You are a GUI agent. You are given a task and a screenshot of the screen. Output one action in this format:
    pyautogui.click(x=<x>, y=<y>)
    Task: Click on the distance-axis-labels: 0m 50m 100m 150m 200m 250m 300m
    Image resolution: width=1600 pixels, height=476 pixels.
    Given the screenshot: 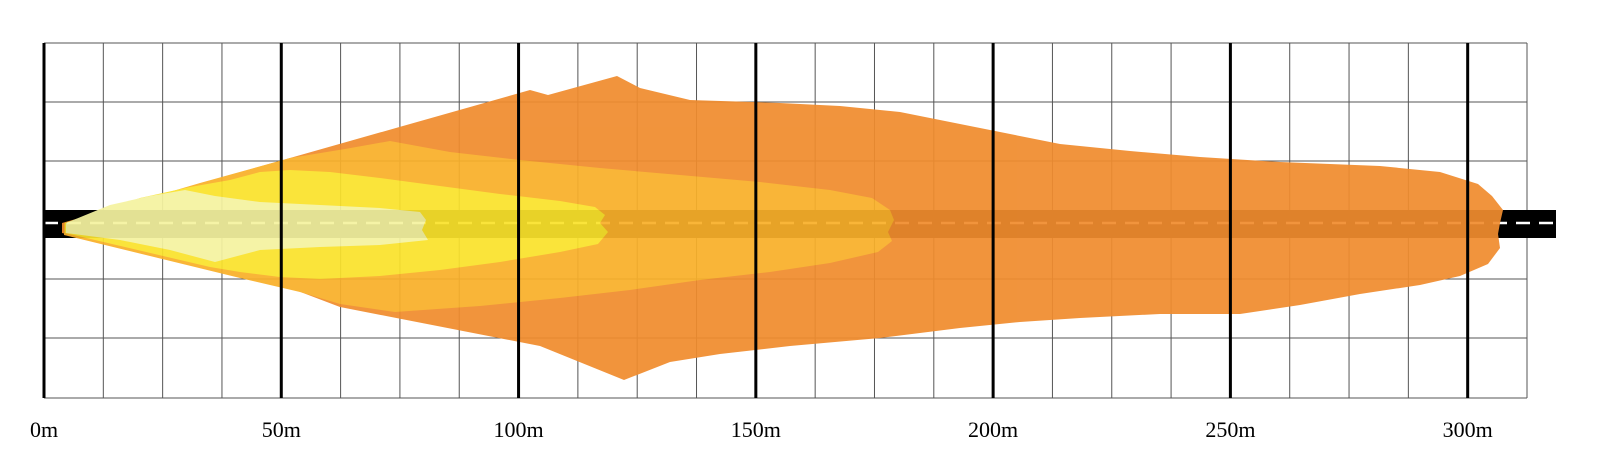 What is the action you would take?
    pyautogui.click(x=761, y=429)
    